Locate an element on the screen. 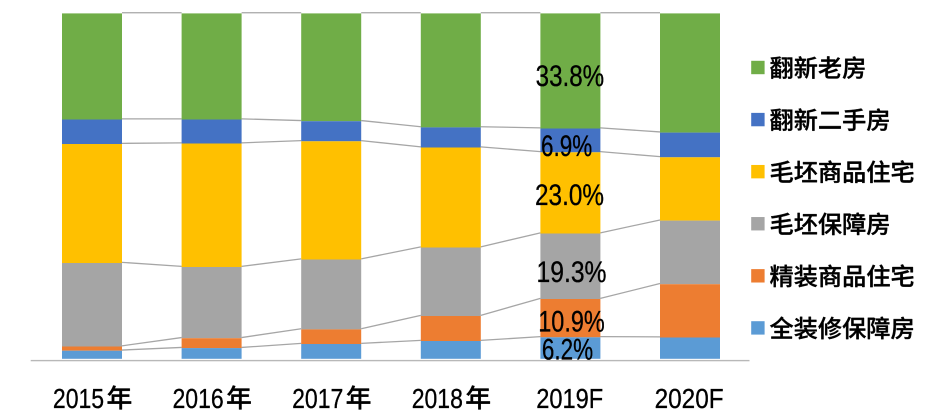  svg-text: 2019F is located at coordinates (569, 396).